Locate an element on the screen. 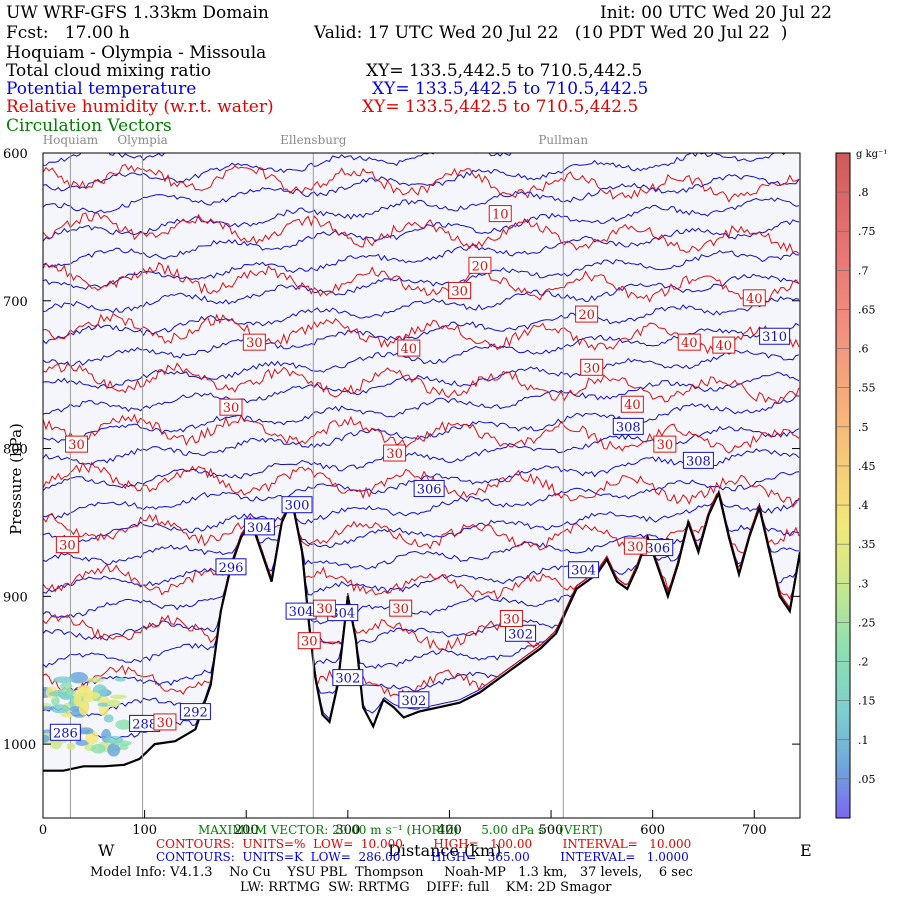 The image size is (900, 900). colorbar-tick-label: .8 is located at coordinates (863, 192).